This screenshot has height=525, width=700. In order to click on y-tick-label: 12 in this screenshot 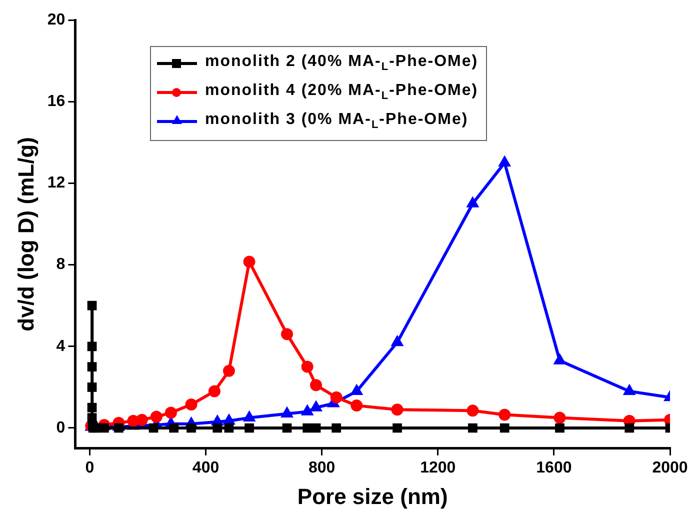, I will do `click(56, 183)`.